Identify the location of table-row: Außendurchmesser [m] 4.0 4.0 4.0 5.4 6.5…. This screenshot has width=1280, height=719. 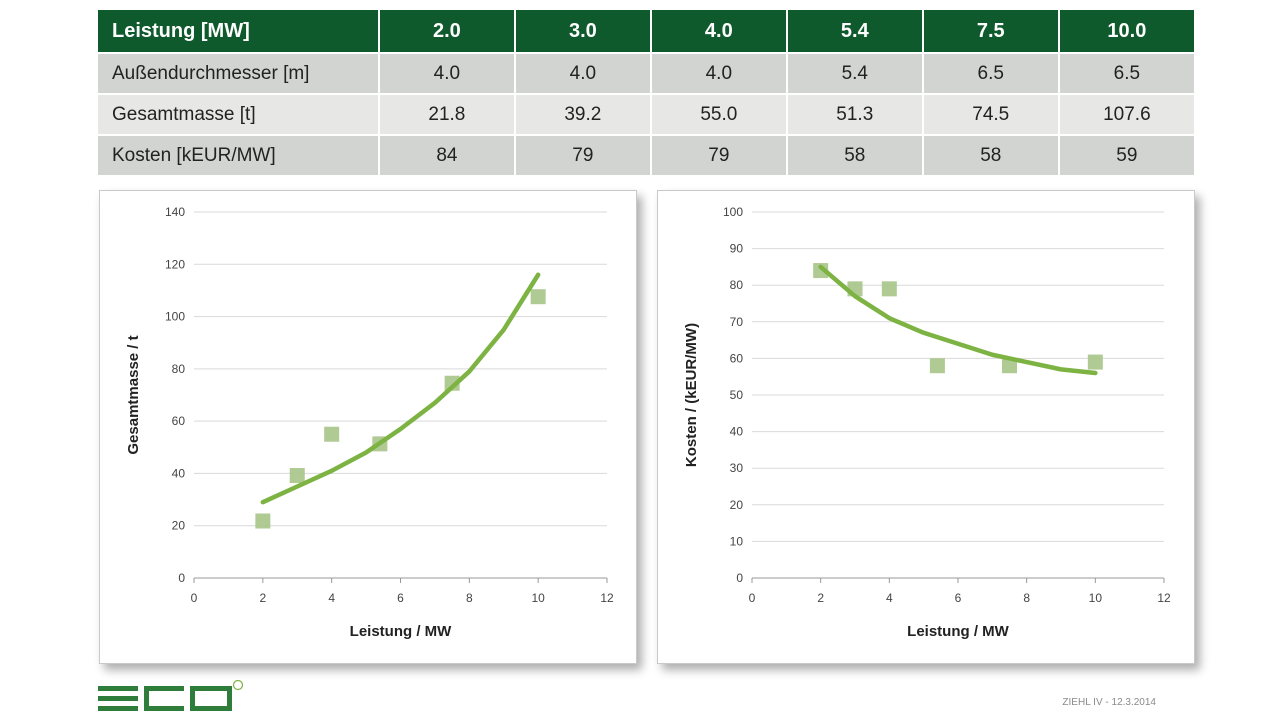
(646, 74).